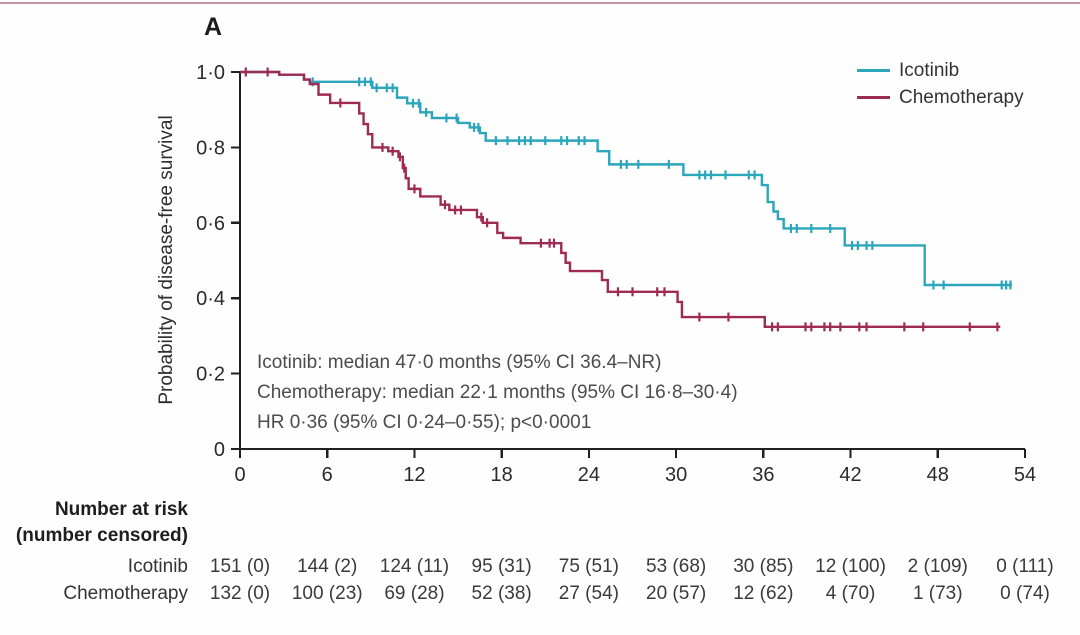 The width and height of the screenshot is (1080, 635). I want to click on y-tick-label: 0, so click(219, 450).